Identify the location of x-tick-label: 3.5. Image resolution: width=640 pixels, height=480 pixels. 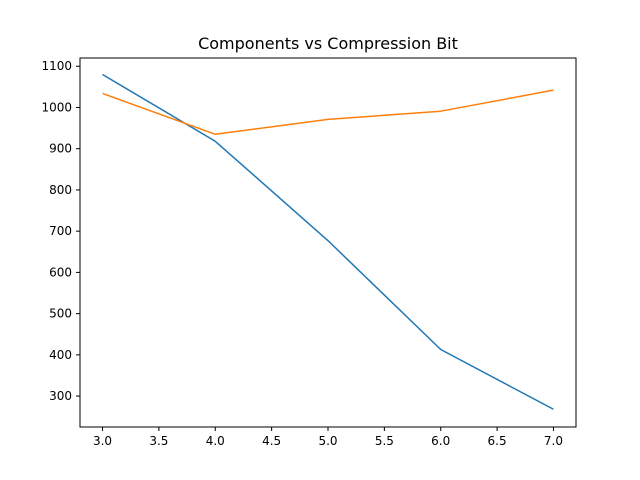
(158, 441).